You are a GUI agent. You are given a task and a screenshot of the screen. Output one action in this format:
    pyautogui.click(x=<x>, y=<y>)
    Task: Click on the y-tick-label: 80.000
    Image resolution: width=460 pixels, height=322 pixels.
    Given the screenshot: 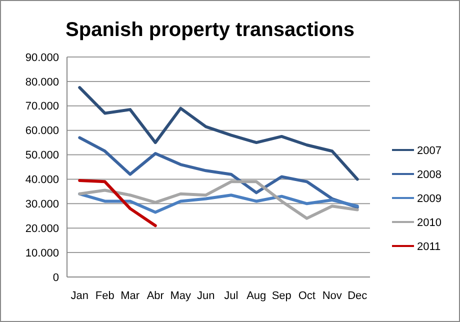 What is the action you would take?
    pyautogui.click(x=42, y=82)
    